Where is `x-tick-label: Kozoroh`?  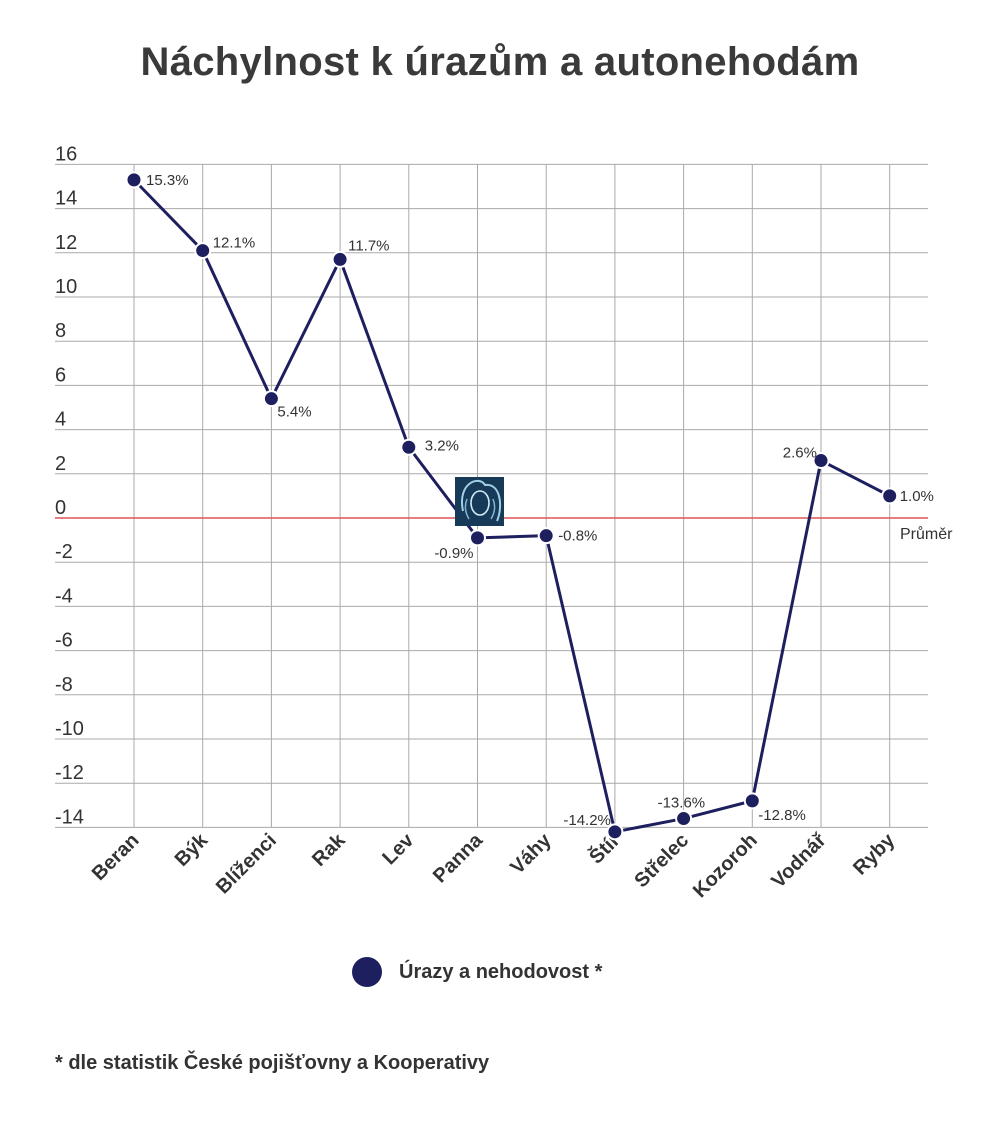 x-tick-label: Kozoroh is located at coordinates (725, 865).